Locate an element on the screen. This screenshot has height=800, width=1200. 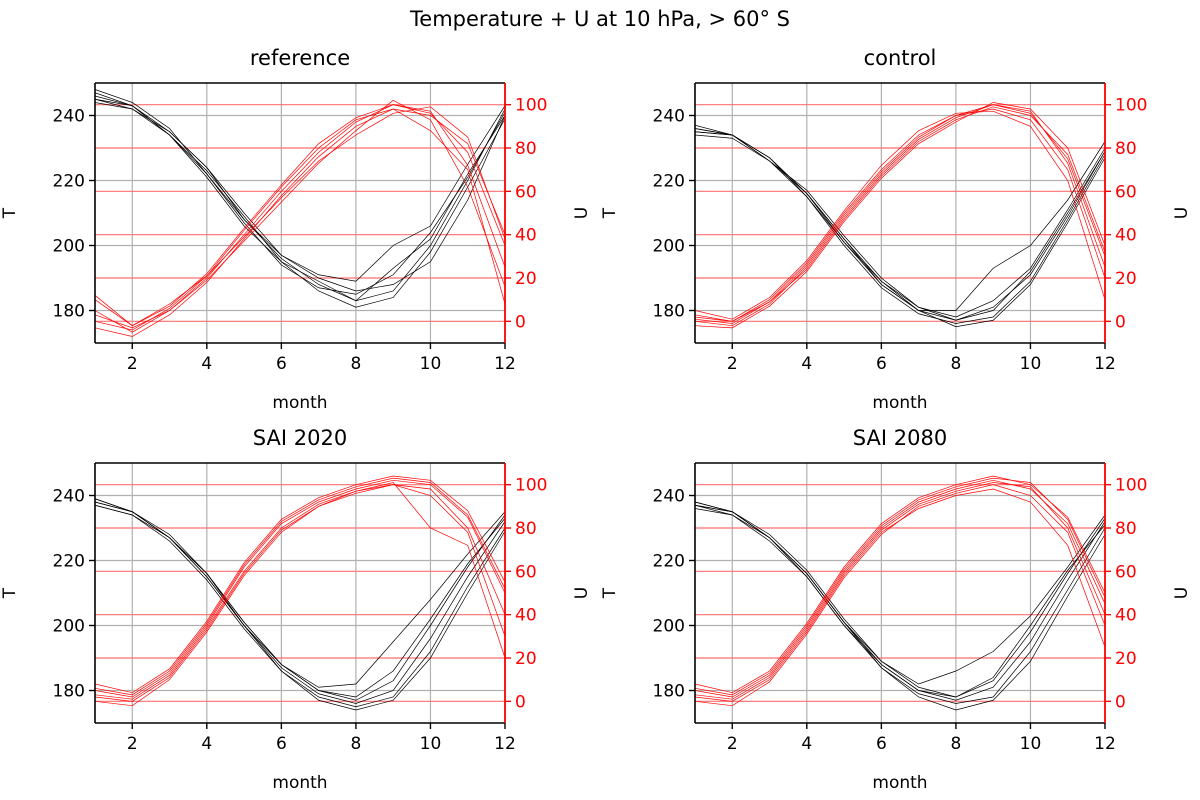
panel-title: reference is located at coordinates (300, 58).